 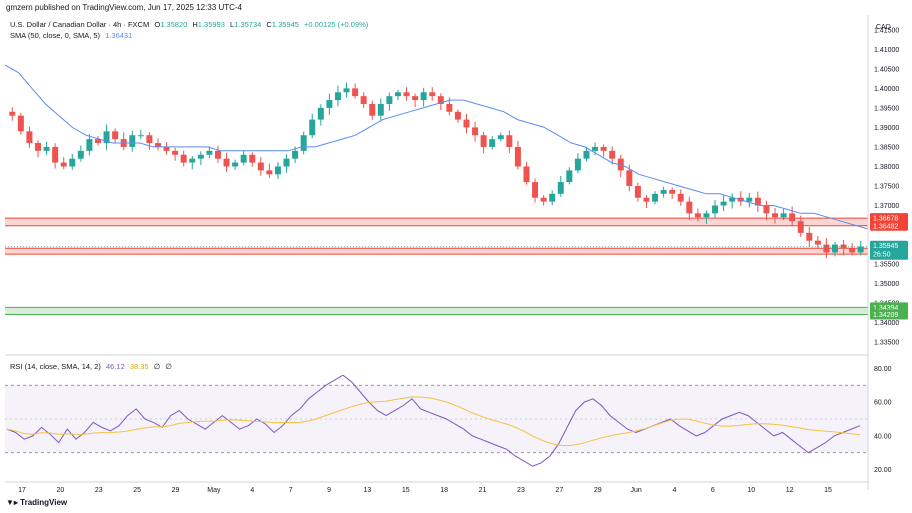 What do you see at coordinates (886, 284) in the screenshot?
I see `price-tick-label: 1.35000` at bounding box center [886, 284].